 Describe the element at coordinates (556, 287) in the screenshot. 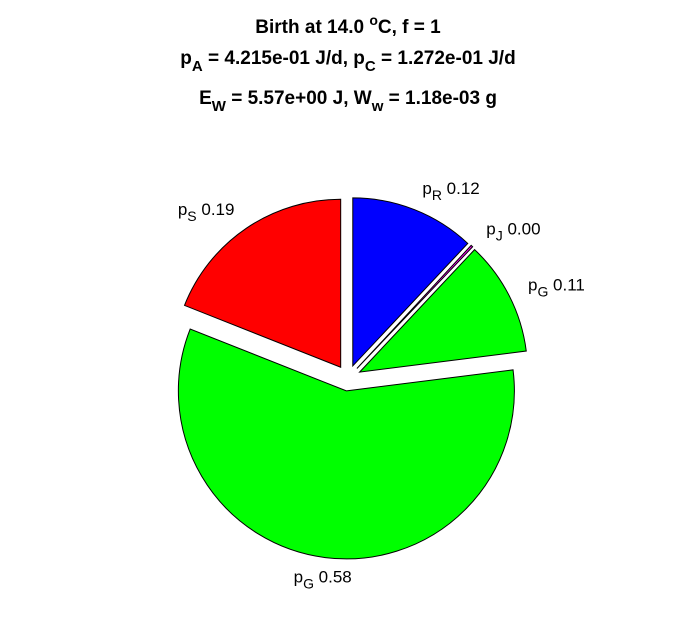

I see `pie-slice-label-2: pG 0.11` at that location.